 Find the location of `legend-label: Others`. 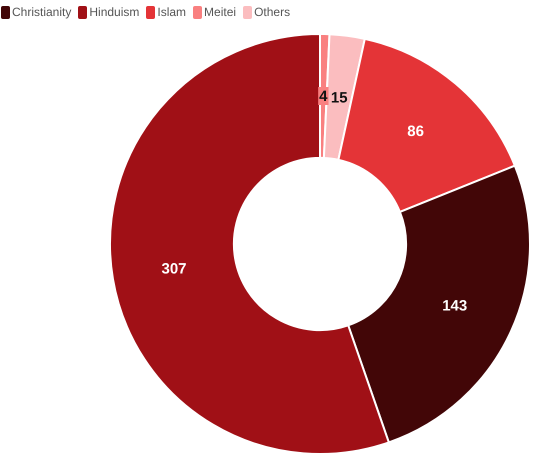

legend-label: Others is located at coordinates (272, 12).